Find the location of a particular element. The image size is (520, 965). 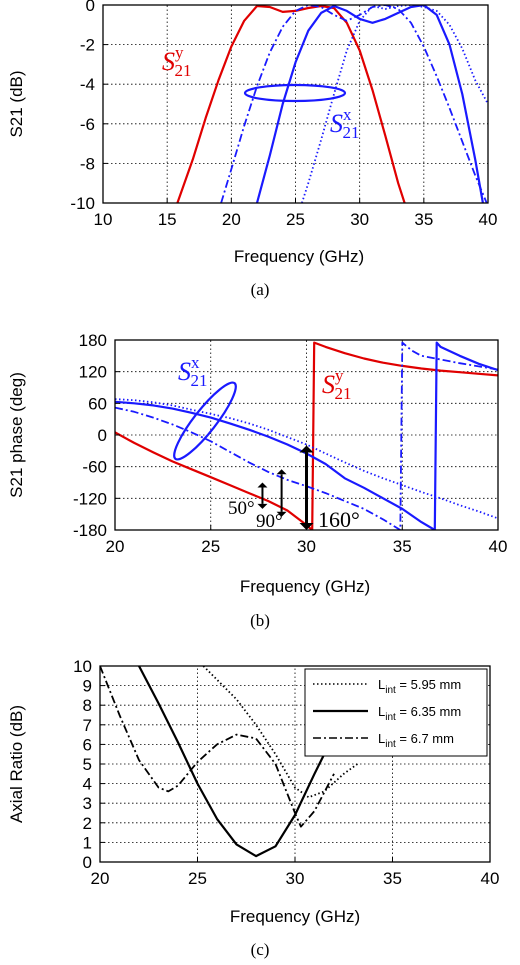

y-tick-label: 1 is located at coordinates (87, 842).